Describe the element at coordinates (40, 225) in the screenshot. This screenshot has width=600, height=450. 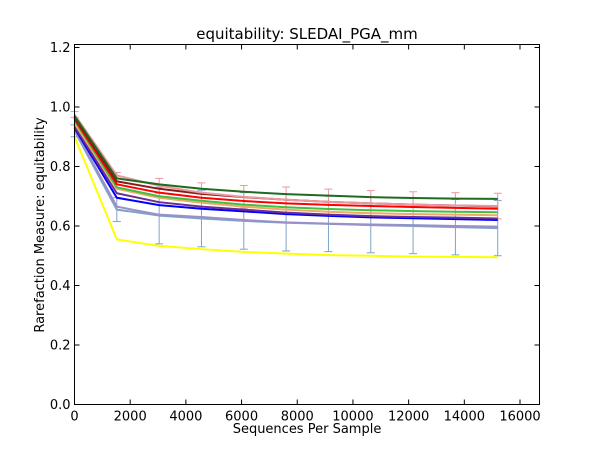
I see `y-axis-label: Rarefaction Measure: equitability` at that location.